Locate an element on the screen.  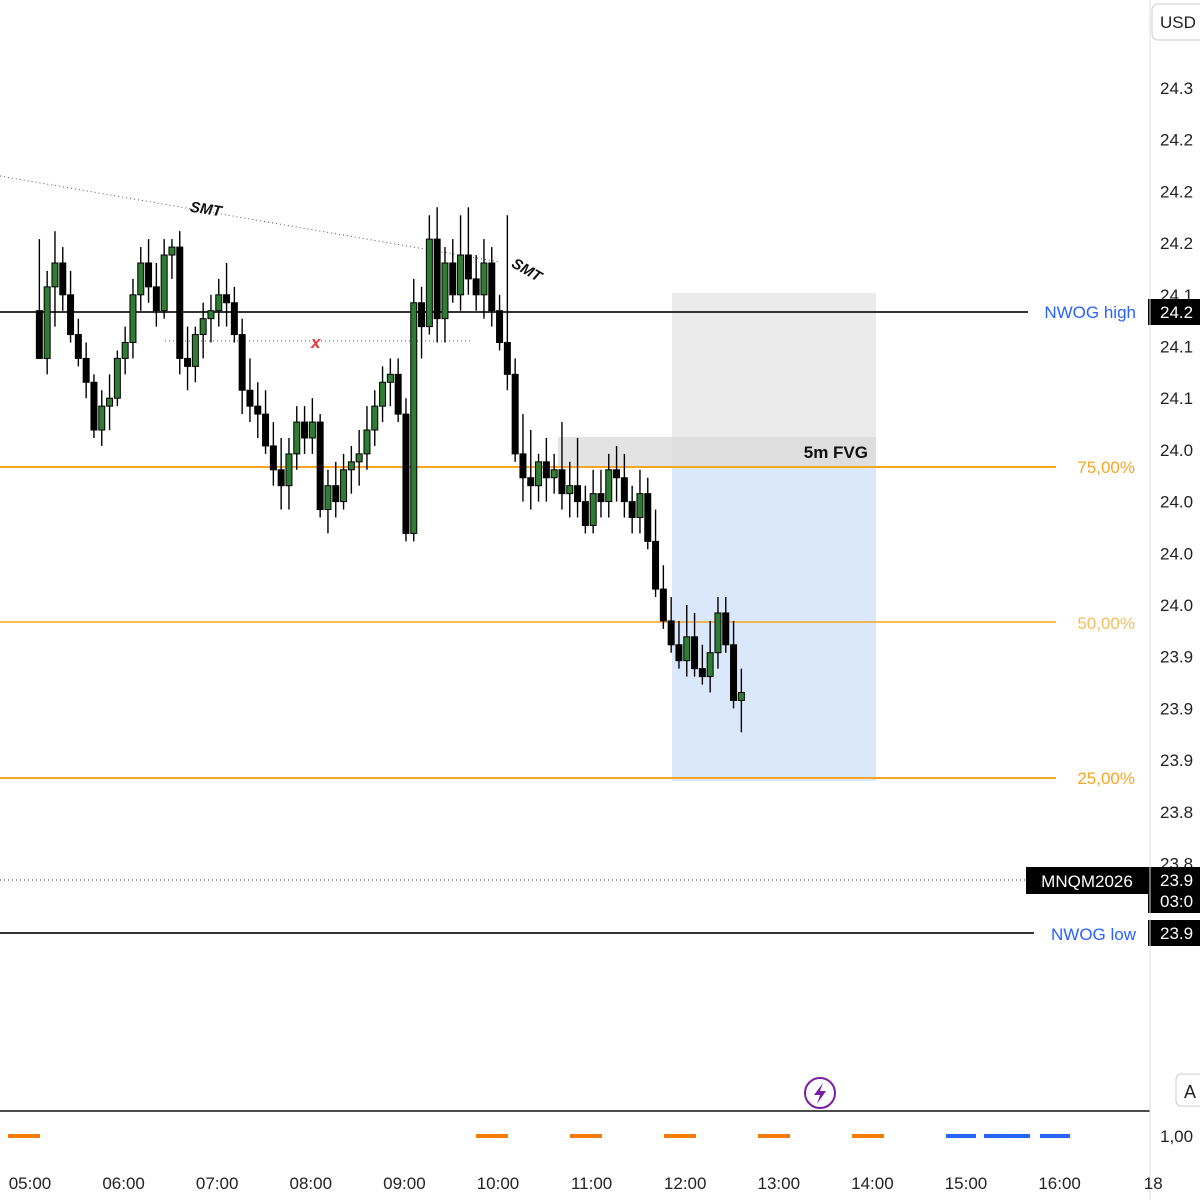
smt-trendline is located at coordinates (250, 219).